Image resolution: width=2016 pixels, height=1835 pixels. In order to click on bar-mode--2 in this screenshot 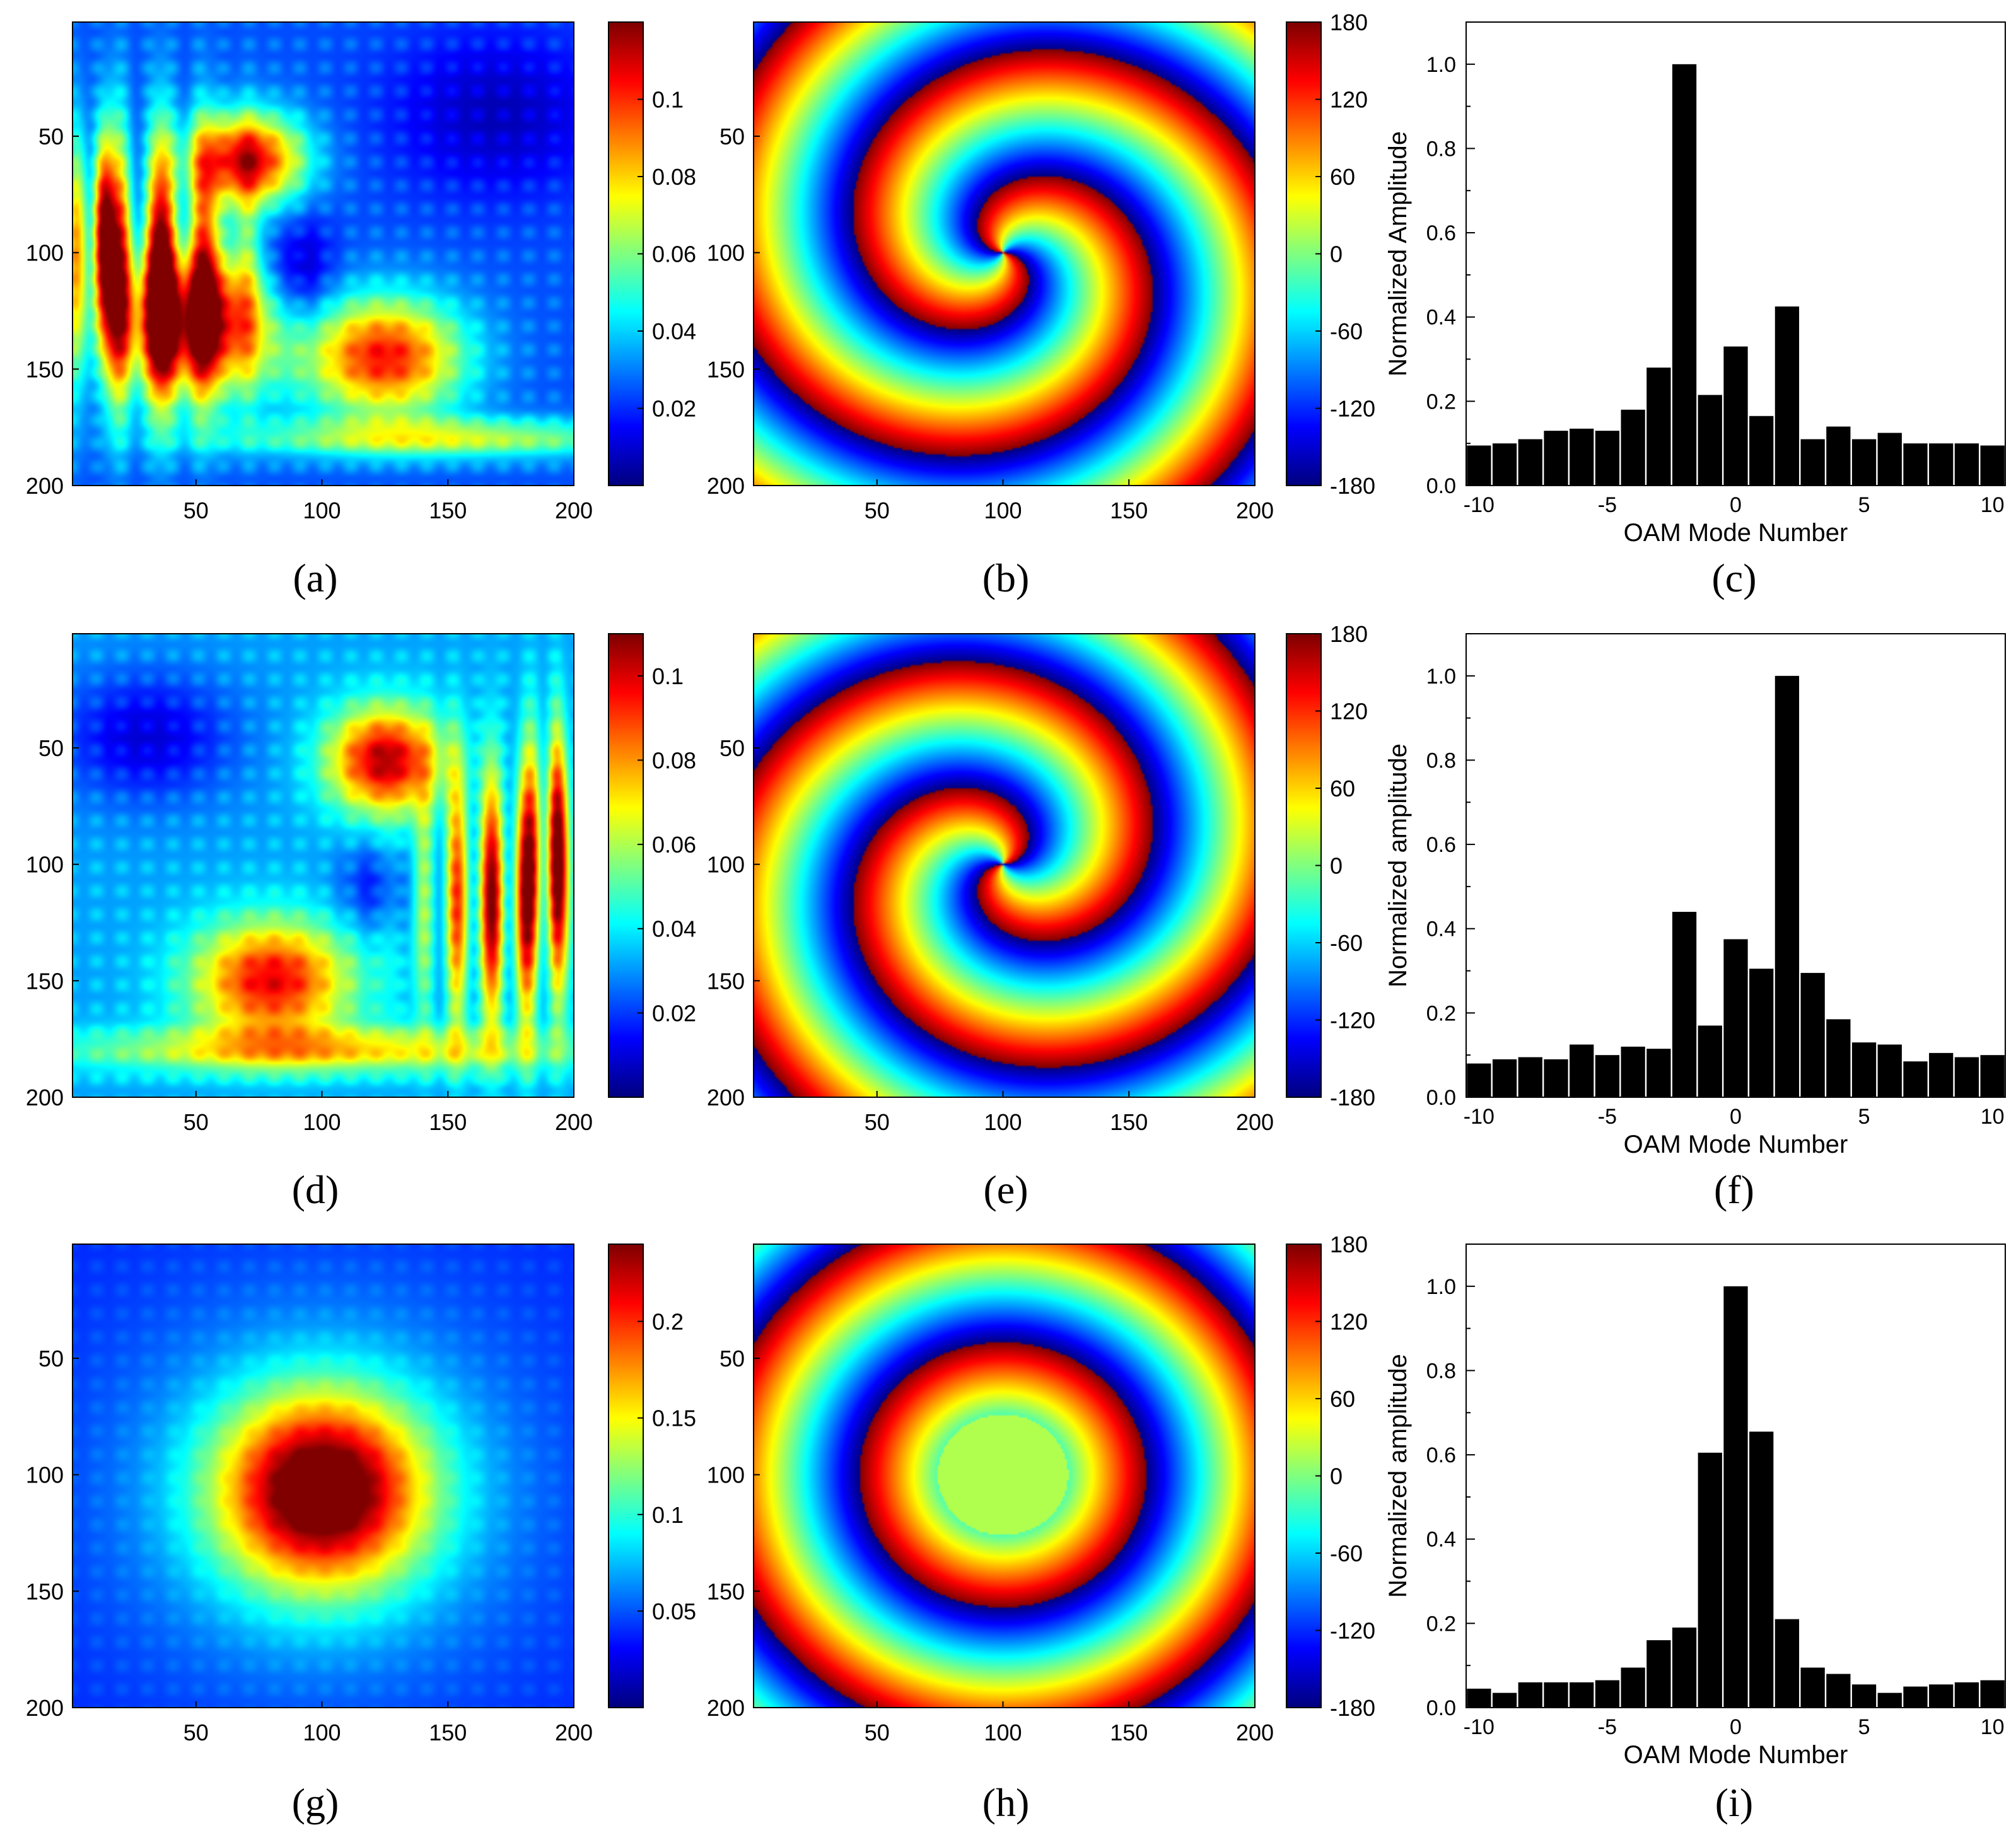, I will do `click(1684, 275)`.